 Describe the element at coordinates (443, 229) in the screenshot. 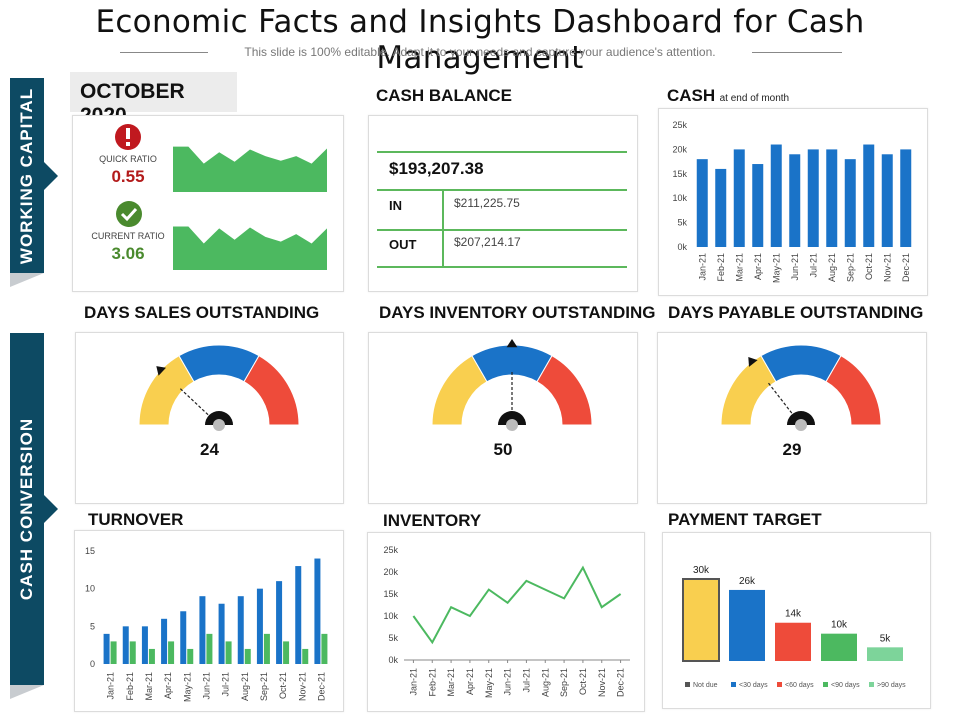

I see `column-divider` at that location.